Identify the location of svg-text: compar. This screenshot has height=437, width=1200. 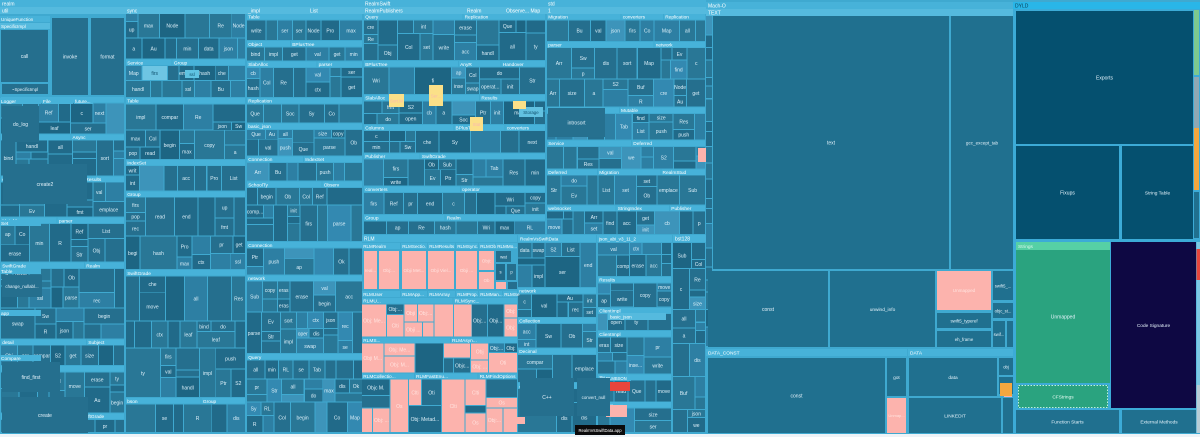
(41, 356).